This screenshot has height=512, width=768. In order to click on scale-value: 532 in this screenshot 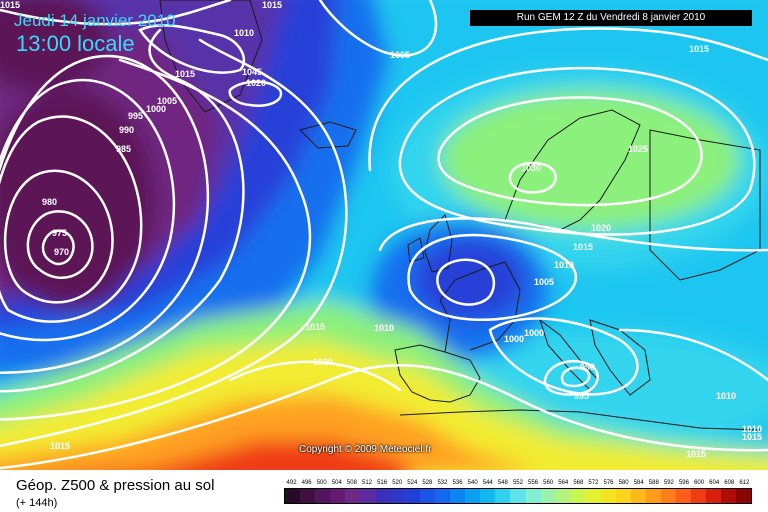, I will do `click(442, 483)`.